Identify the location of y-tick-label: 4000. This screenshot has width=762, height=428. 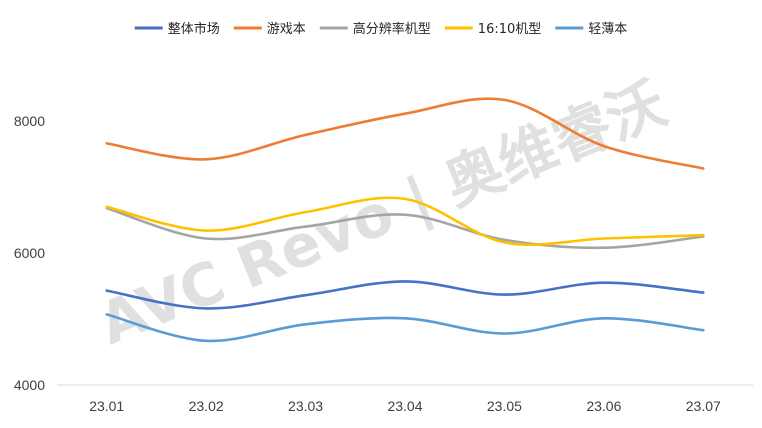
(29, 385).